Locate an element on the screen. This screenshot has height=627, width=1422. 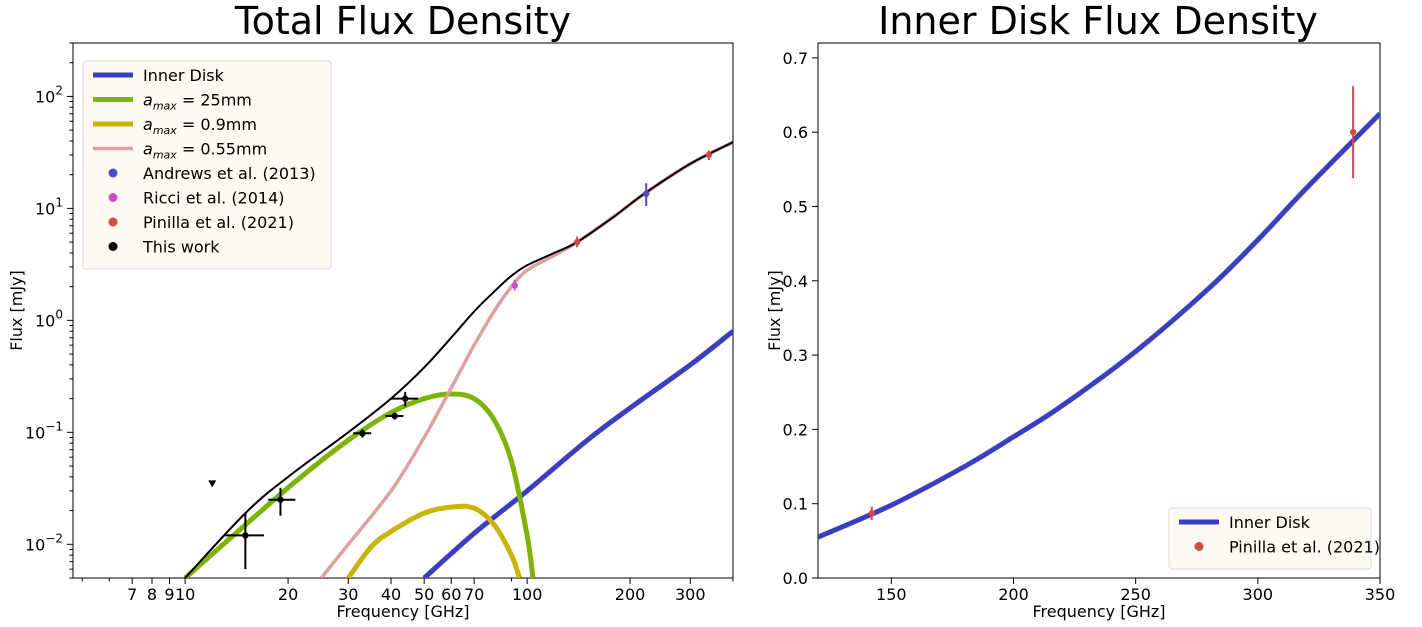
x-tick-label: 9 is located at coordinates (169, 594).